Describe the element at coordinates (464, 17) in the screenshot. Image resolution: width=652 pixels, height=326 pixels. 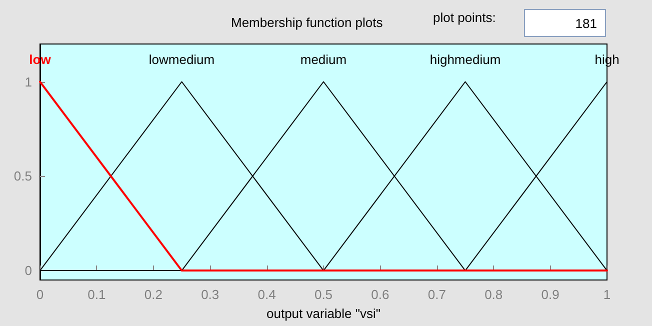
I see `text: plot points:` at that location.